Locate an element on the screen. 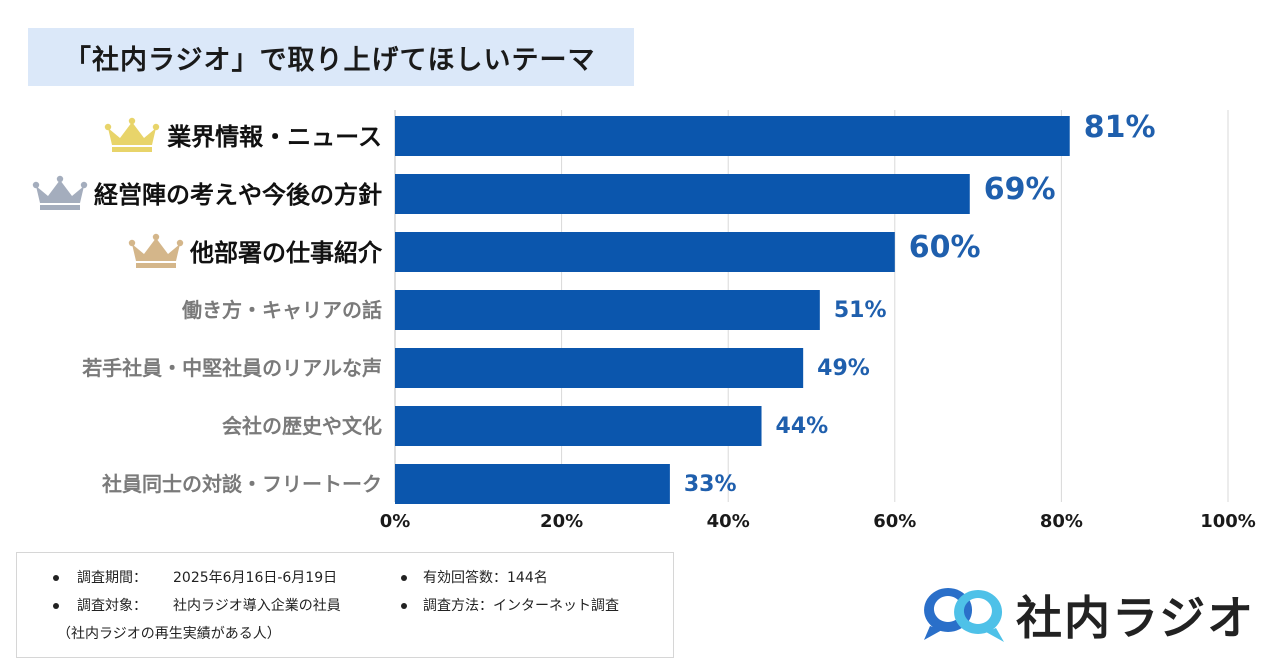  category-label: 会社の歴史や文化 is located at coordinates (302, 426).